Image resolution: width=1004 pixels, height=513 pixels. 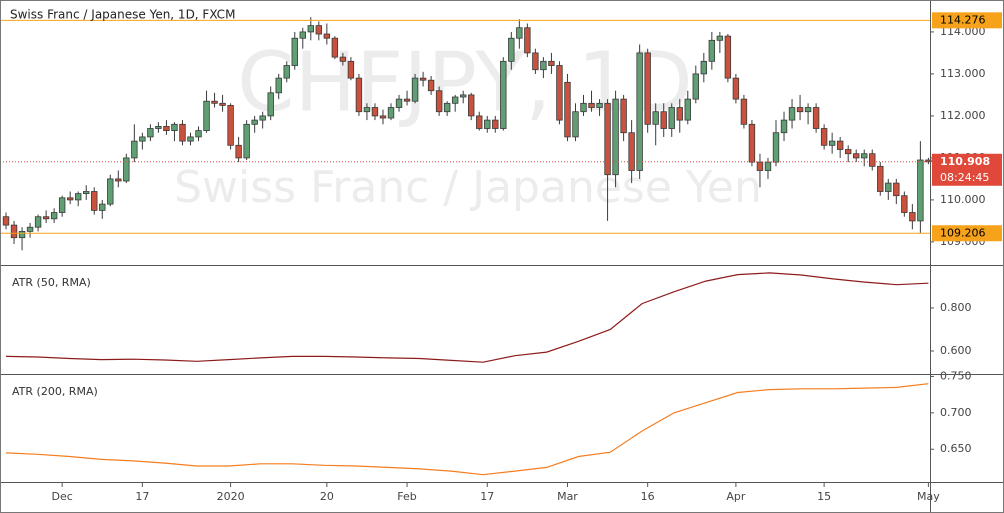 I want to click on y-tick-label: 0.700, so click(x=956, y=412).